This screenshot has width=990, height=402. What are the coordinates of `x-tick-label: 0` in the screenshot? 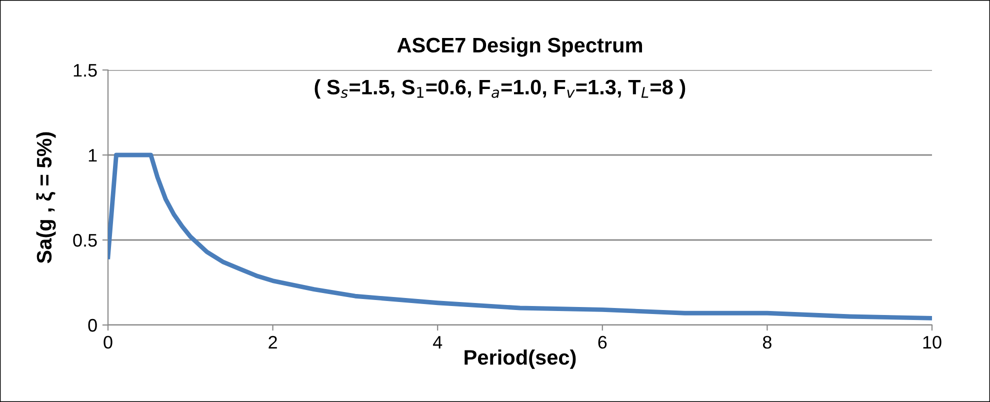 It's located at (108, 342).